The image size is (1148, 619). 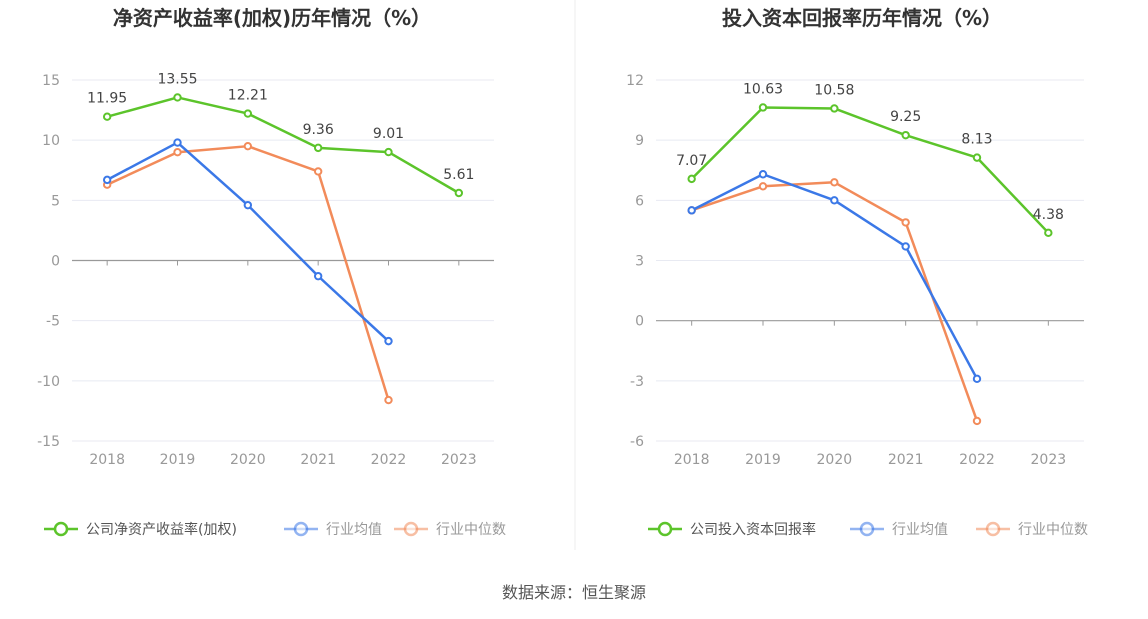 I want to click on y-tick-label: -6, so click(x=637, y=442).